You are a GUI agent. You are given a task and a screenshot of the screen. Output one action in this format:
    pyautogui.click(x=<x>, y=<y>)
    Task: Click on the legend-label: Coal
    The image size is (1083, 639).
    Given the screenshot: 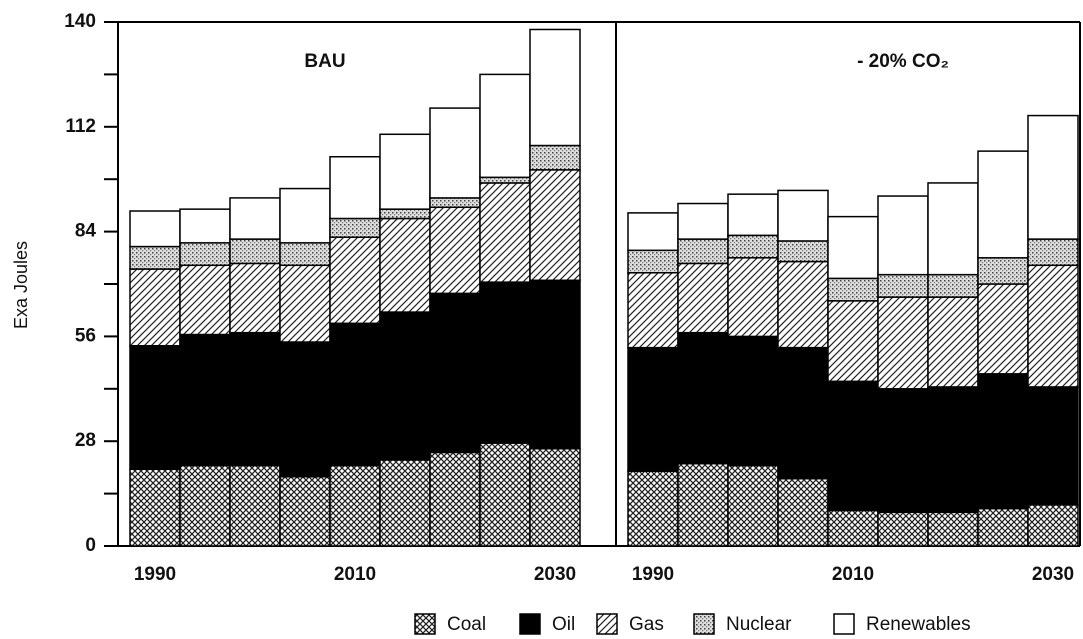 What is the action you would take?
    pyautogui.click(x=466, y=624)
    